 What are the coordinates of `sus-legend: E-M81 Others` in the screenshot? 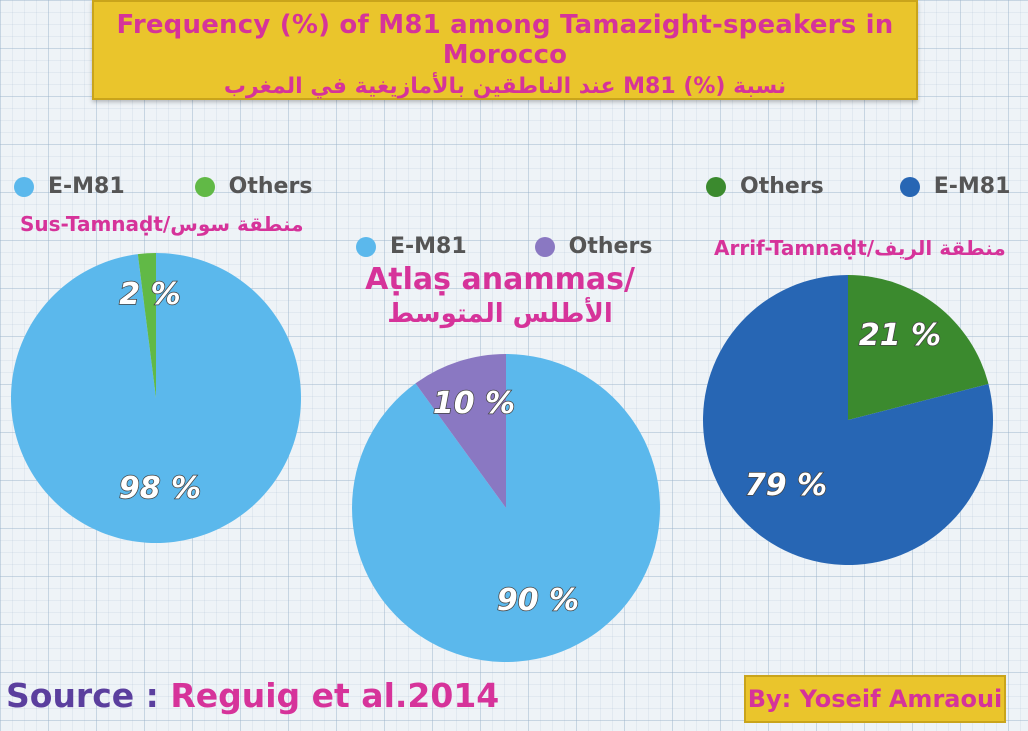 It's located at (163, 186).